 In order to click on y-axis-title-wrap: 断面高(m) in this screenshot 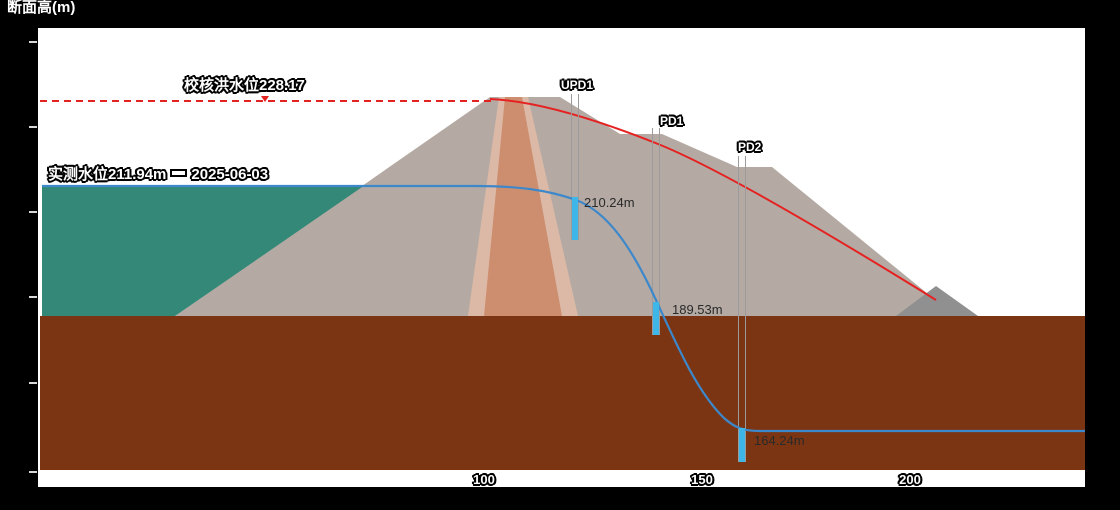, I will do `click(41, 12)`.